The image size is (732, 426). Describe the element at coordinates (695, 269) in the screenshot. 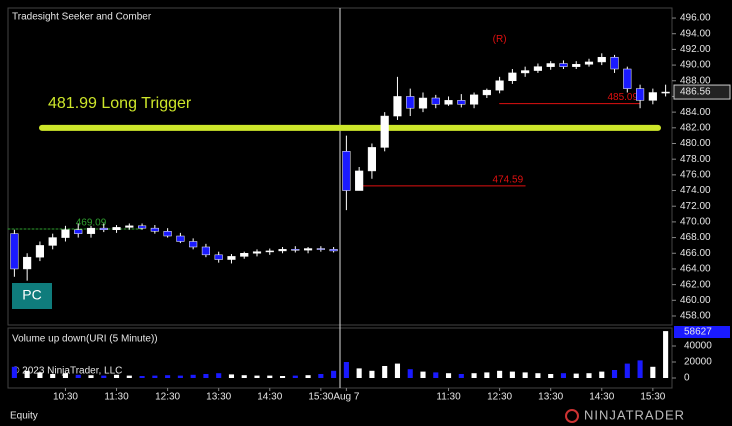

I see `y-tick-label: 464.00` at that location.